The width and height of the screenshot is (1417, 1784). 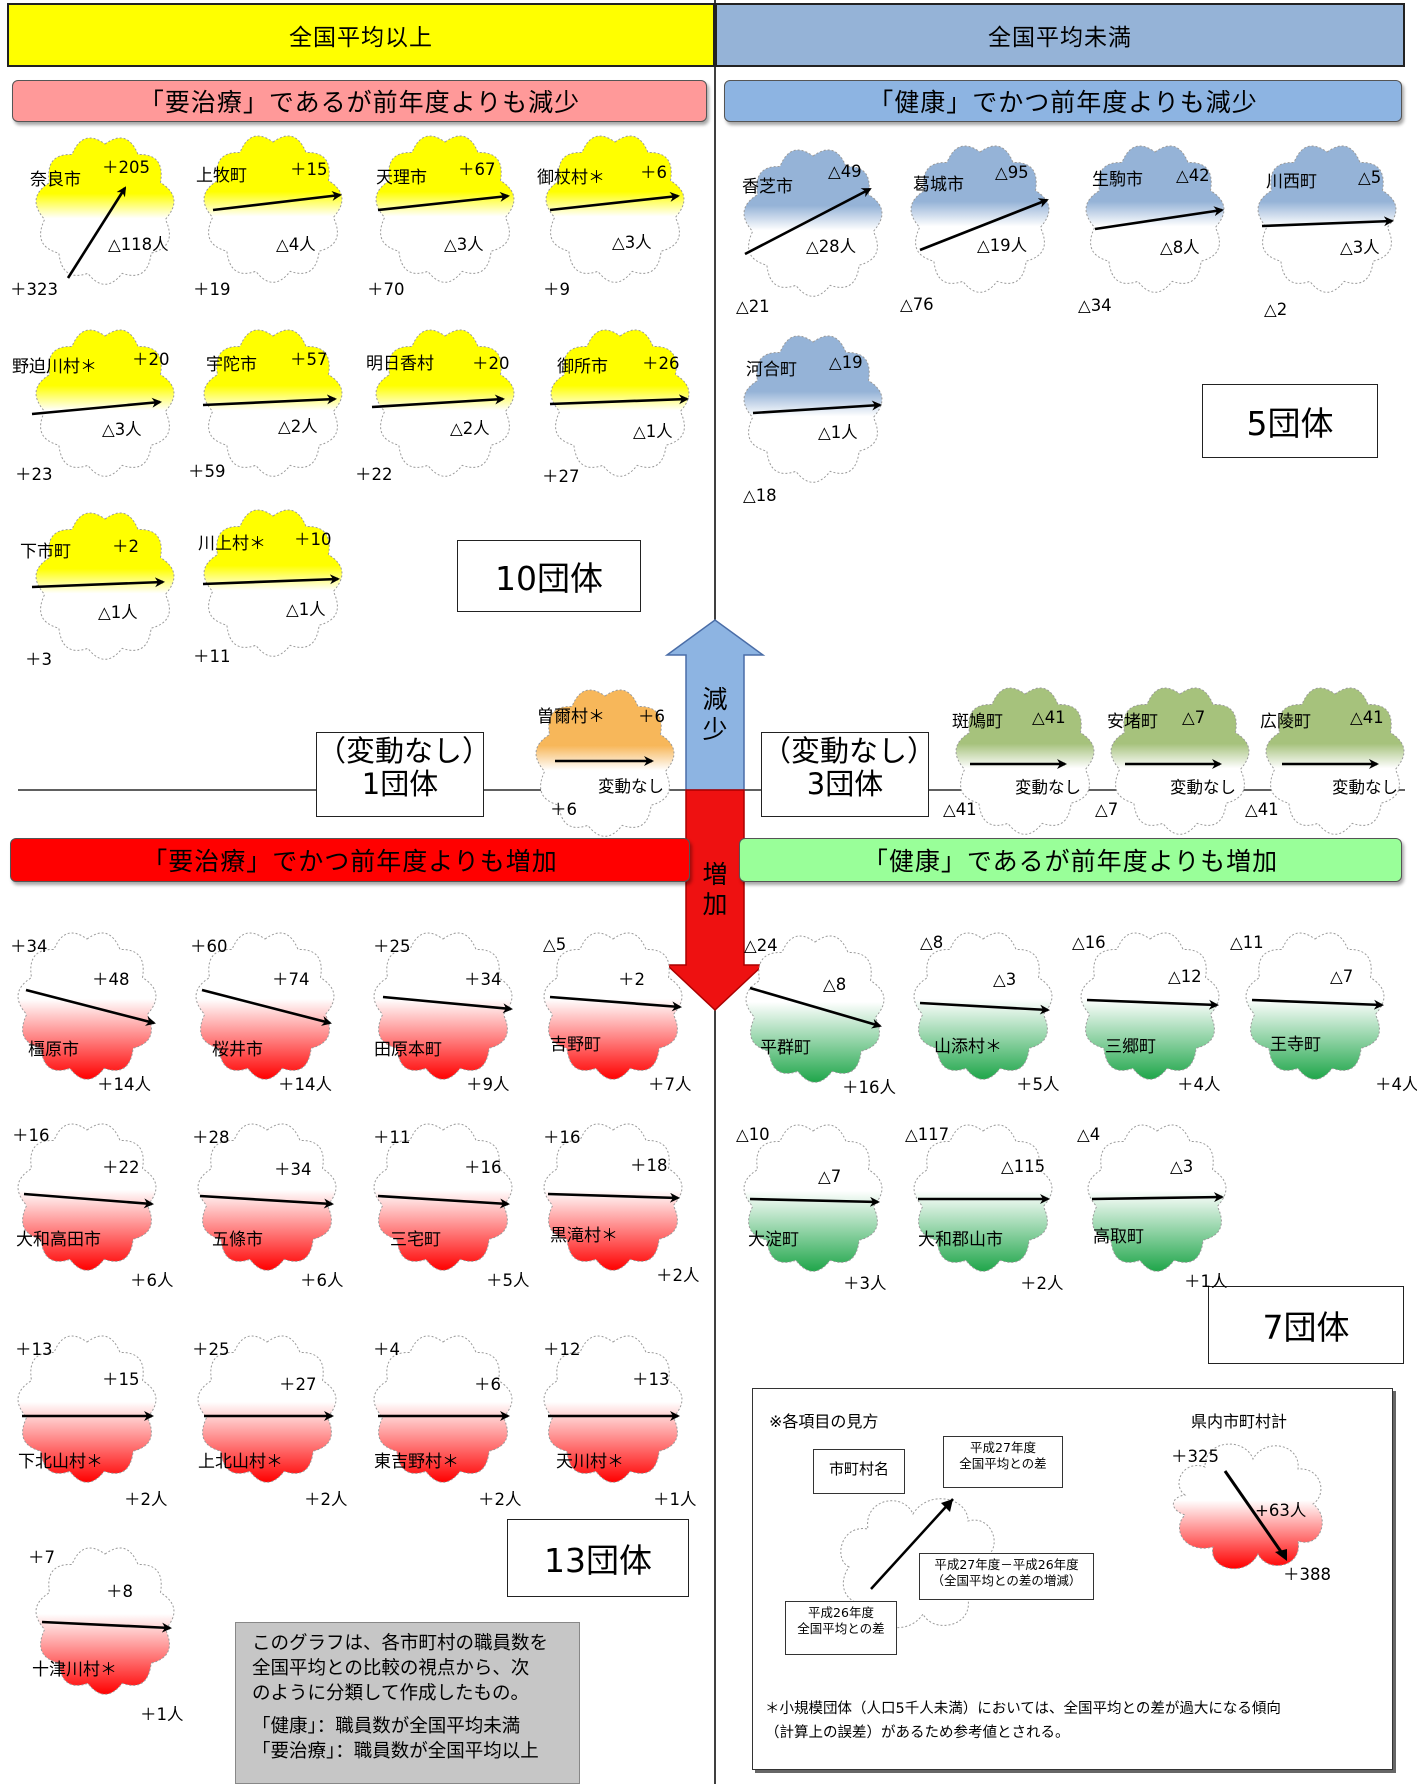 I want to click on start-value: ＋59, so click(x=207, y=471).